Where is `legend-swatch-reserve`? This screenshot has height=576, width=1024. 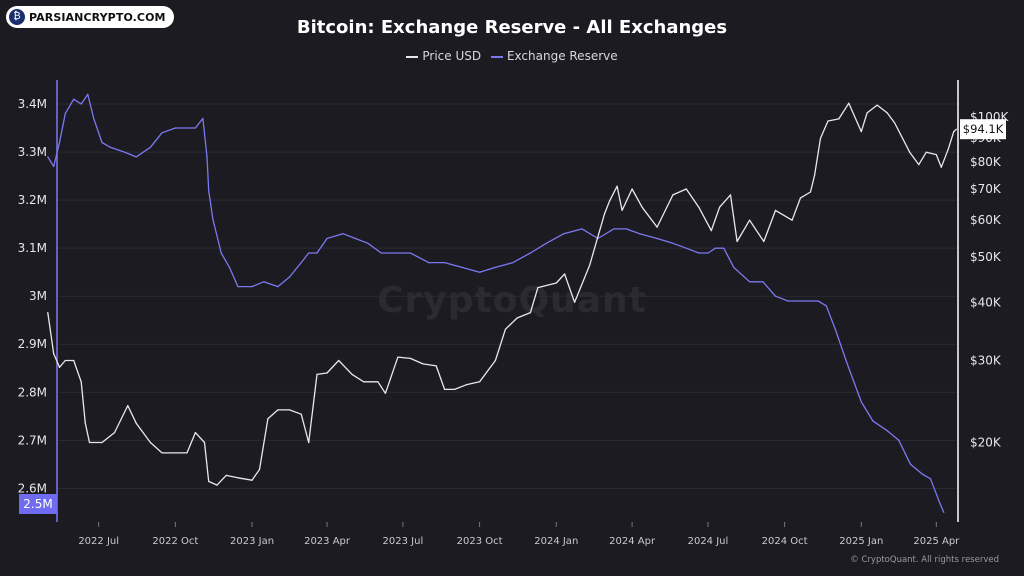
legend-swatch-reserve is located at coordinates (496, 56).